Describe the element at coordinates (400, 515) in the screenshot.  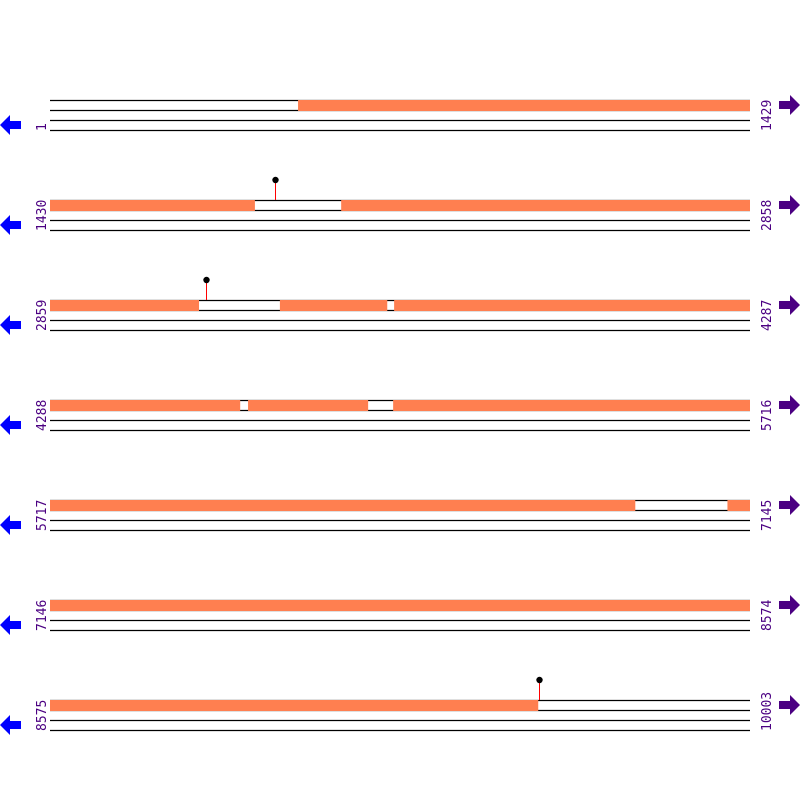
I see `sequence-row: 5717 7145` at that location.